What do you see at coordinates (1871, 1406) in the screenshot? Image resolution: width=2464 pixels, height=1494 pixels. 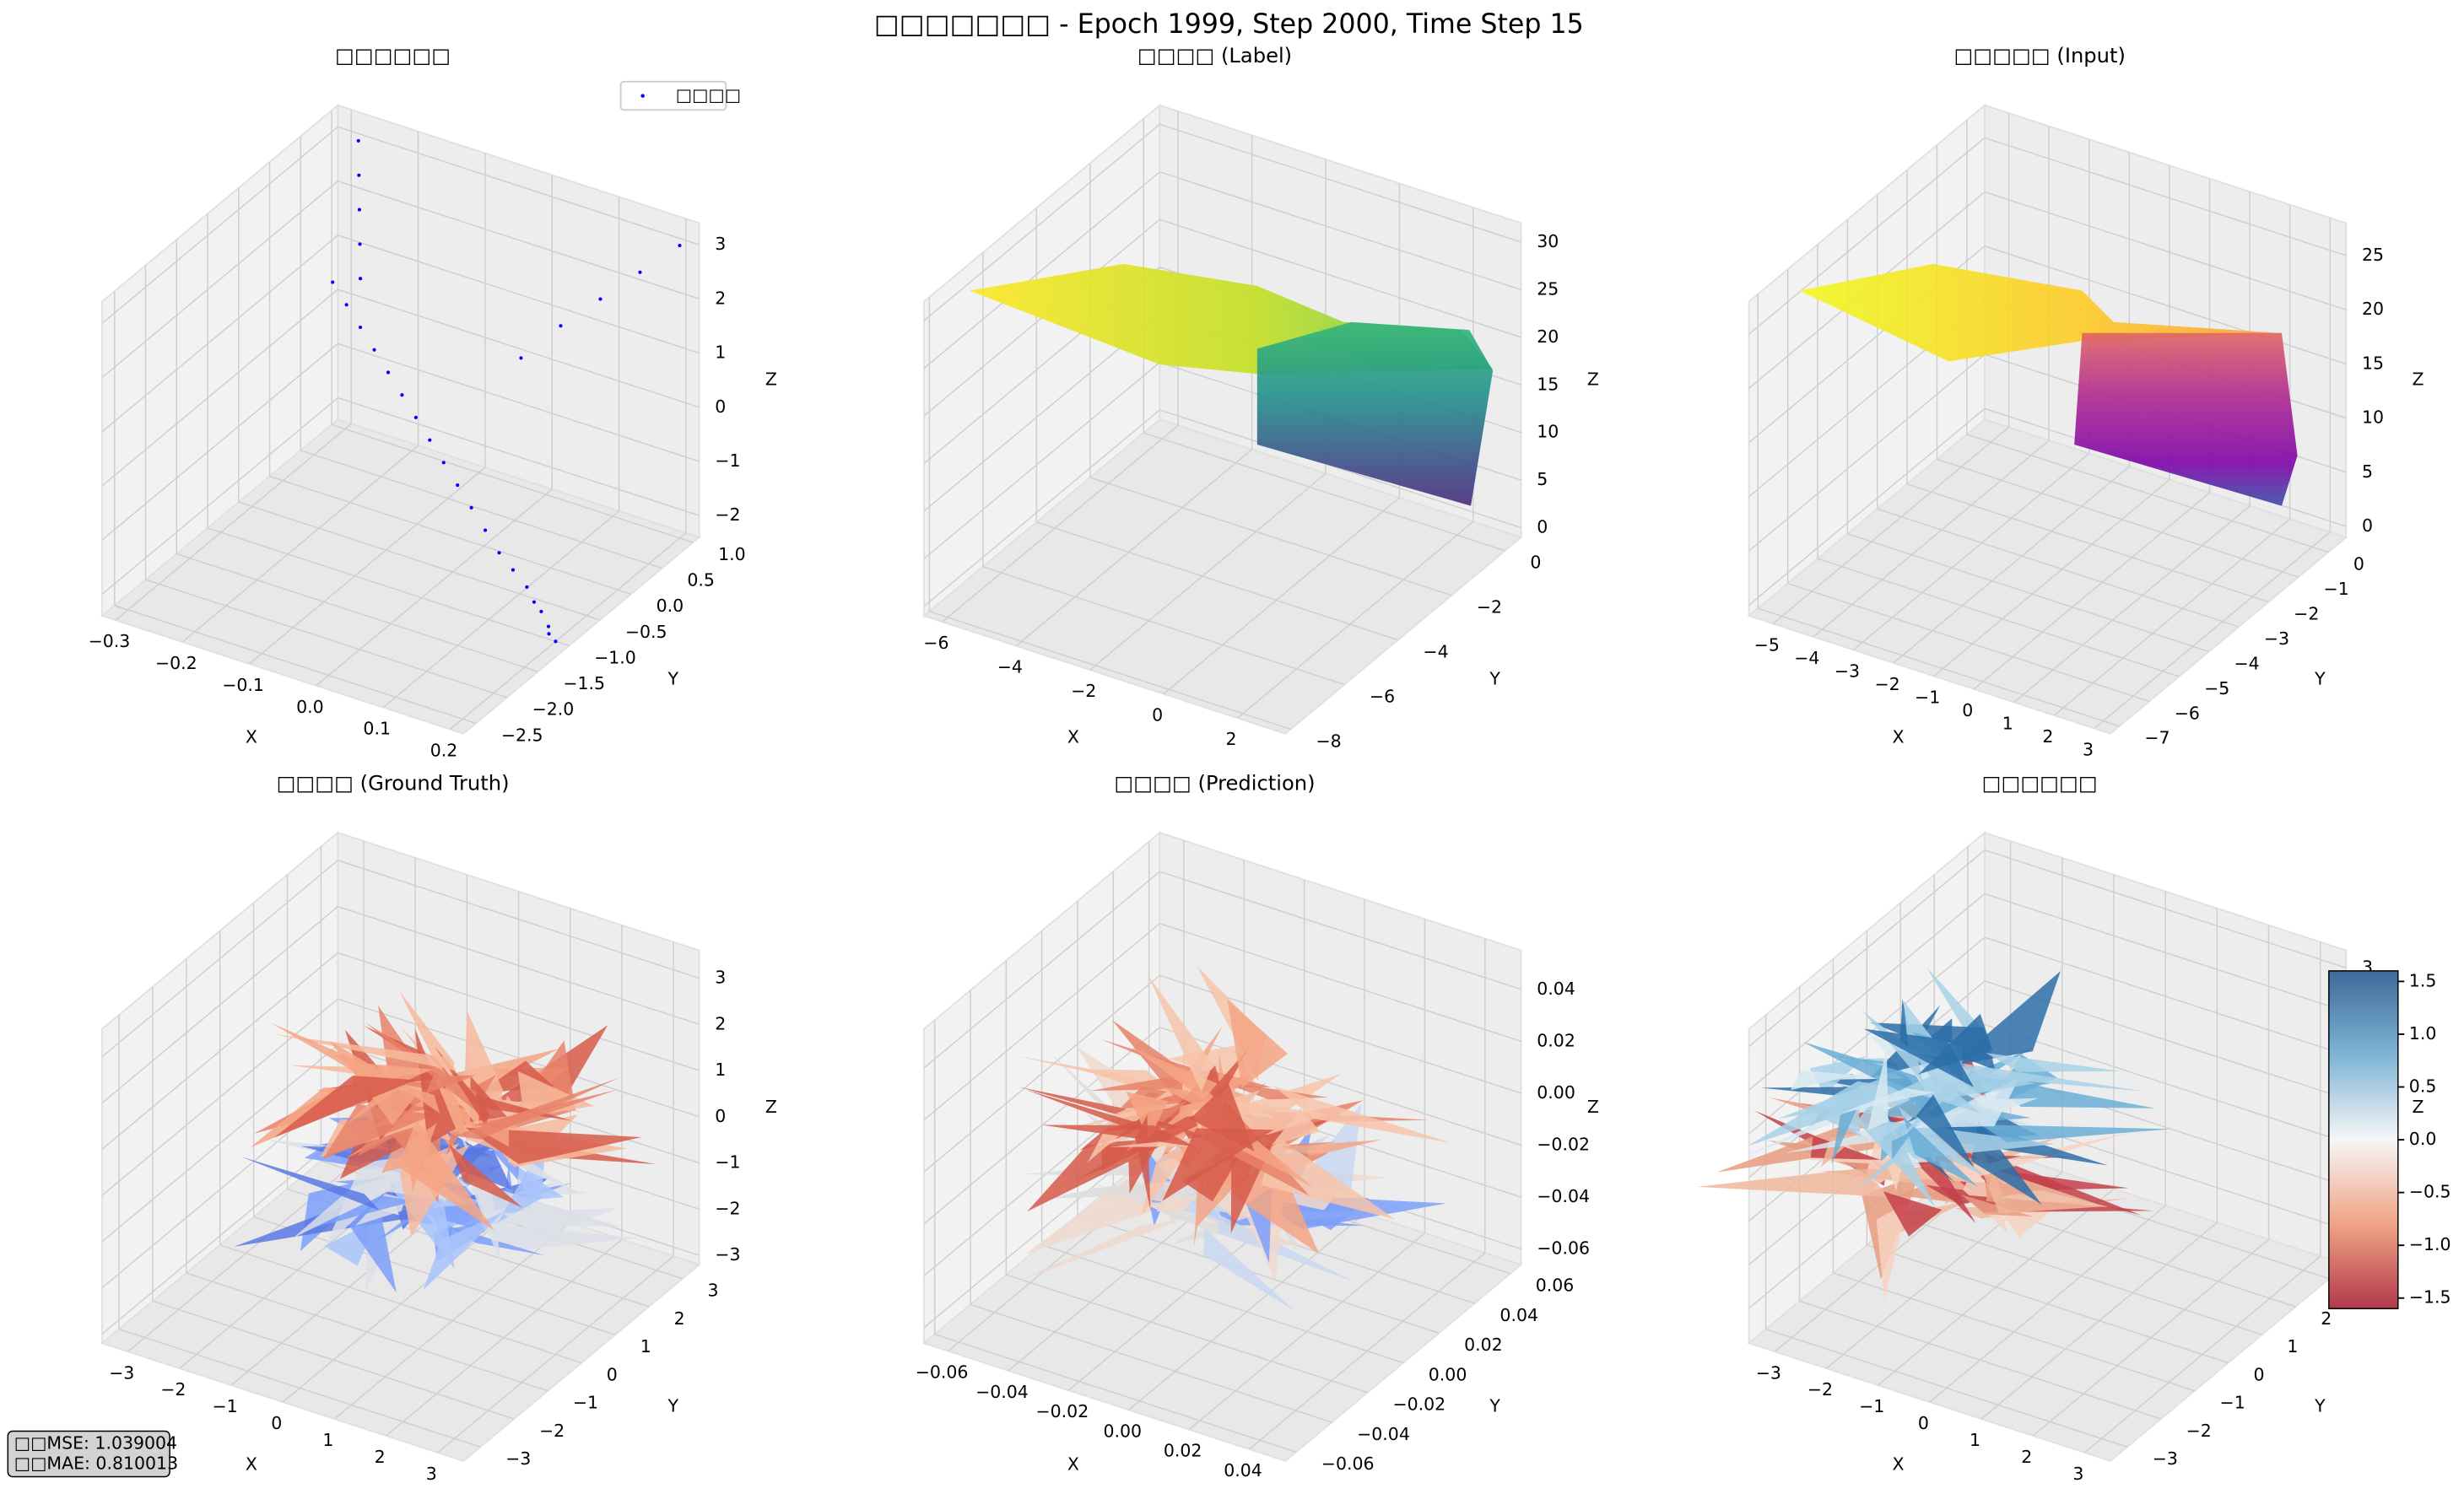 I see `x-tick-label: −1` at bounding box center [1871, 1406].